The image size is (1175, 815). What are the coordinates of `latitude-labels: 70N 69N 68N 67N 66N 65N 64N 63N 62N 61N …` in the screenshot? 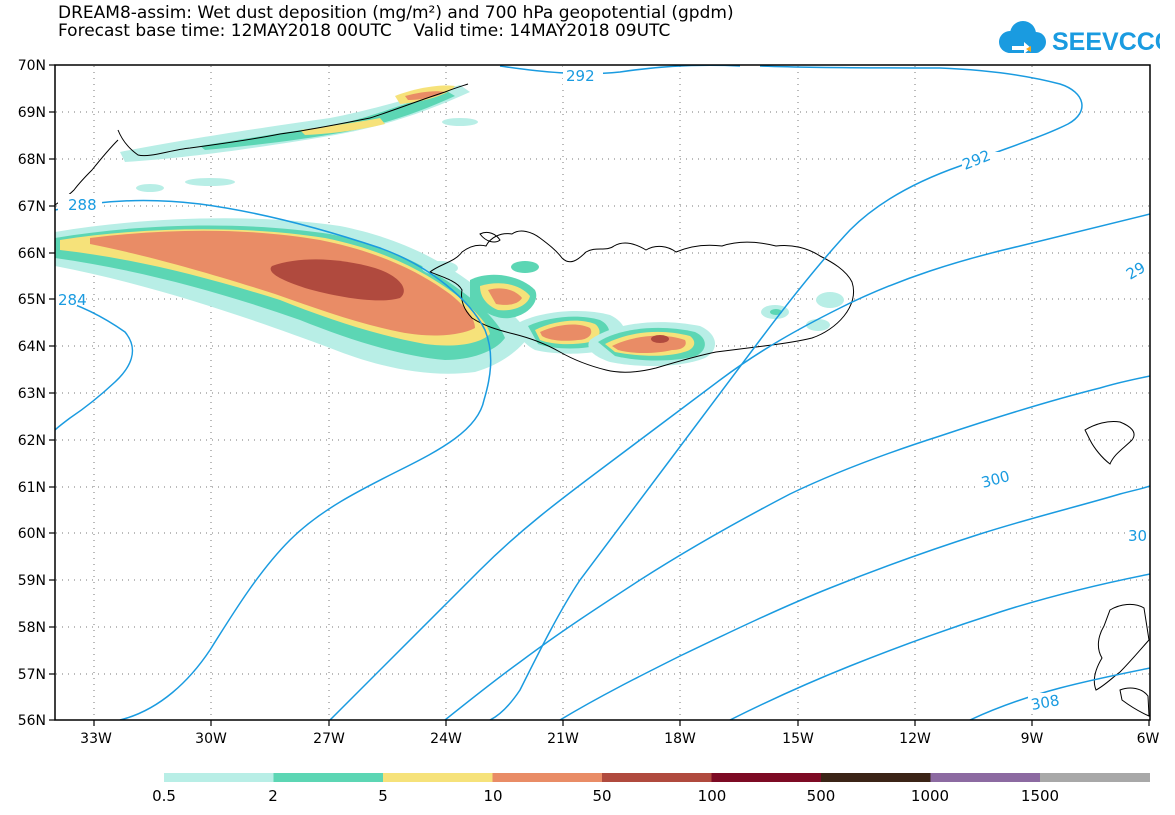 It's located at (32, 393).